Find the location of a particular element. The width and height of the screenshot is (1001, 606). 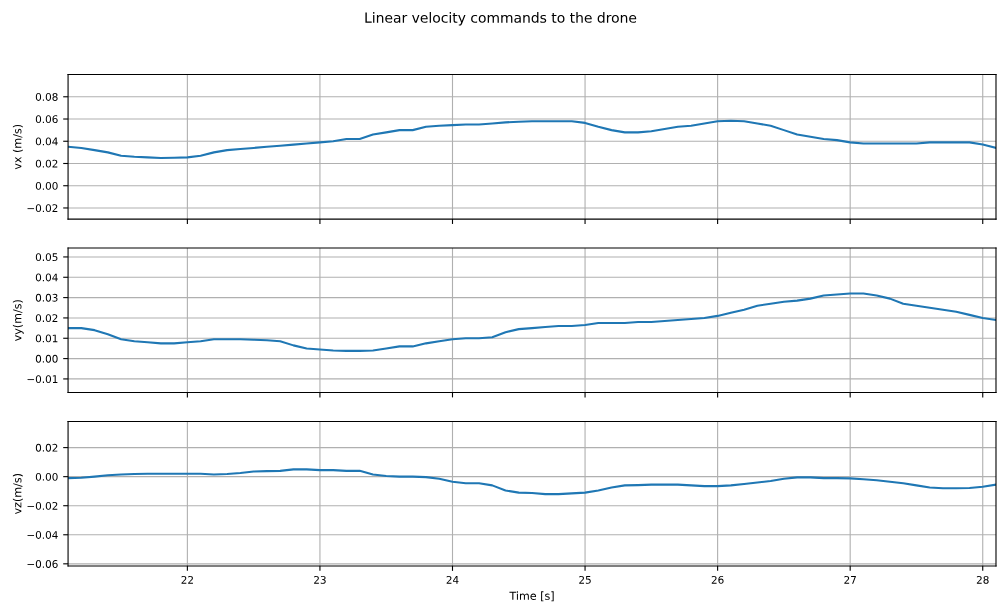

y-tick-label: 0.08 is located at coordinates (46, 97).